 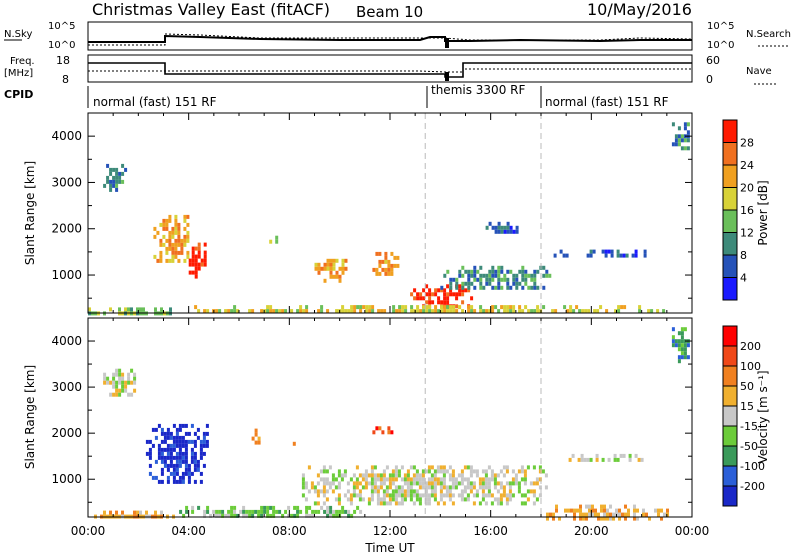 What do you see at coordinates (65, 79) in the screenshot?
I see `freq-tick-bottom: 8` at bounding box center [65, 79].